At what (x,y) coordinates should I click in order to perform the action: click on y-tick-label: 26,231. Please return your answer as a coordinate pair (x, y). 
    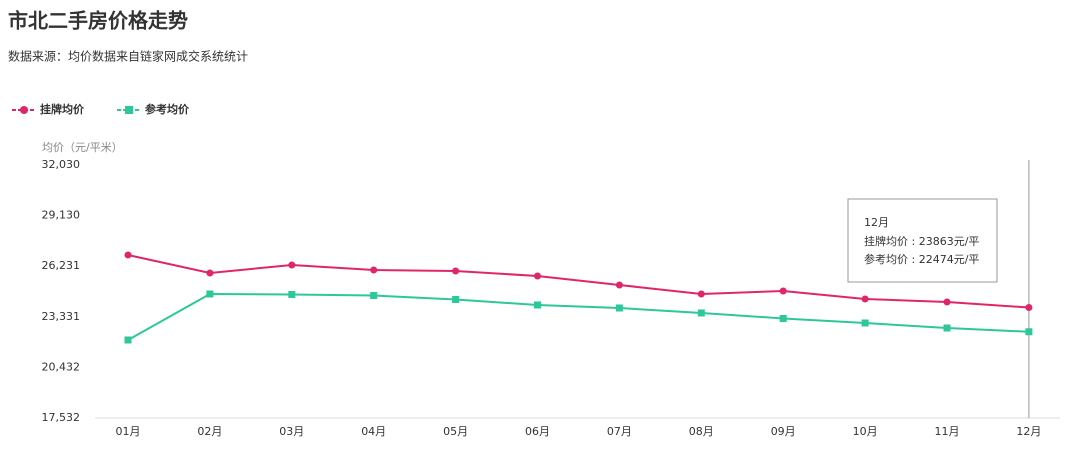
    Looking at the image, I should click on (61, 265).